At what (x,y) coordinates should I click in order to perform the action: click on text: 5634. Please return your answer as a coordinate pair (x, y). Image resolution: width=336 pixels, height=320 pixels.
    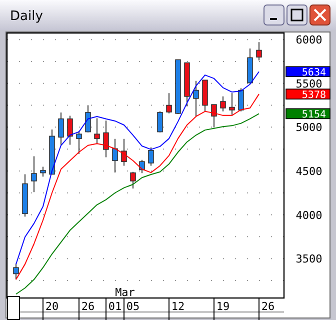
    Looking at the image, I should click on (314, 73).